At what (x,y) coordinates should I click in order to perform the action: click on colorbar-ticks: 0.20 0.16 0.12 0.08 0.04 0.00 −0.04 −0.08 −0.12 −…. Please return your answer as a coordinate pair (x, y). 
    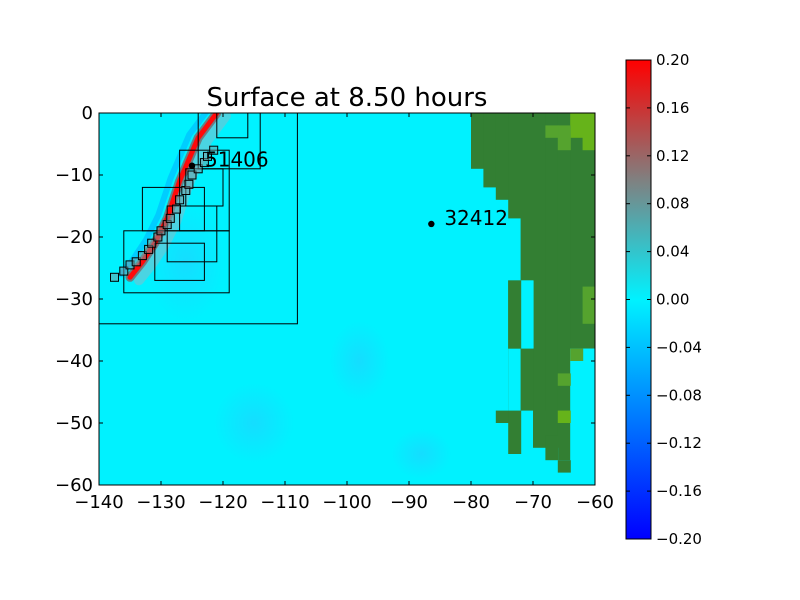
    Looking at the image, I should click on (664, 299).